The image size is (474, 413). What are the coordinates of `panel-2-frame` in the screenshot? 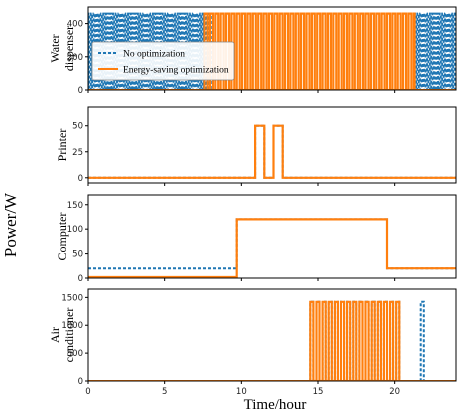 It's located at (272, 145).